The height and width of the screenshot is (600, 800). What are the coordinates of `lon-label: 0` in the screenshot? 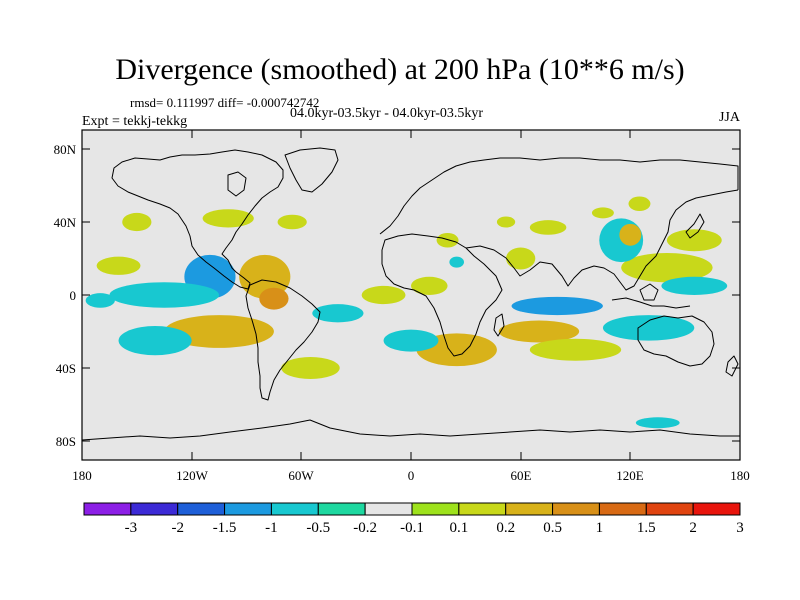 It's located at (411, 475).